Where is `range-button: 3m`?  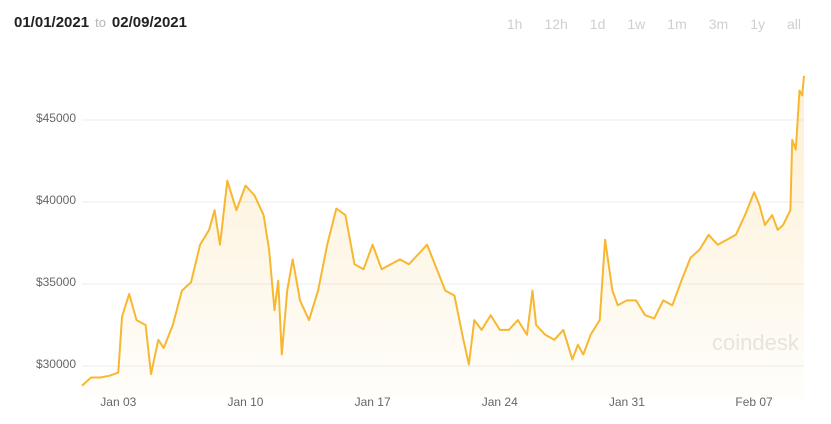 range-button: 3m is located at coordinates (718, 24).